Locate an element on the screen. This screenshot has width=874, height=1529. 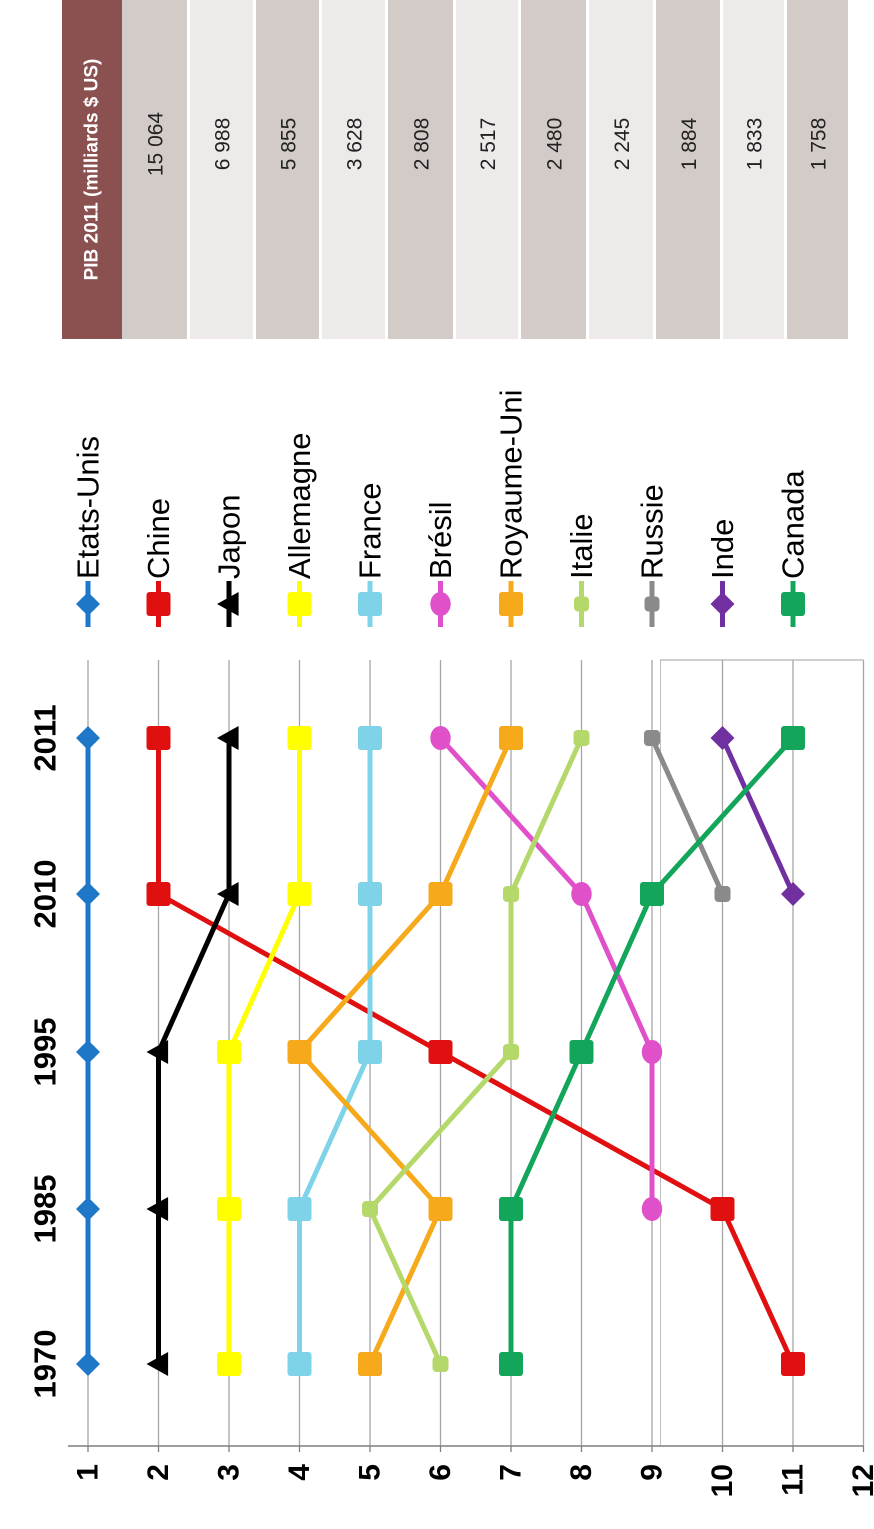
data-point-bresil-2011 is located at coordinates (440, 738).